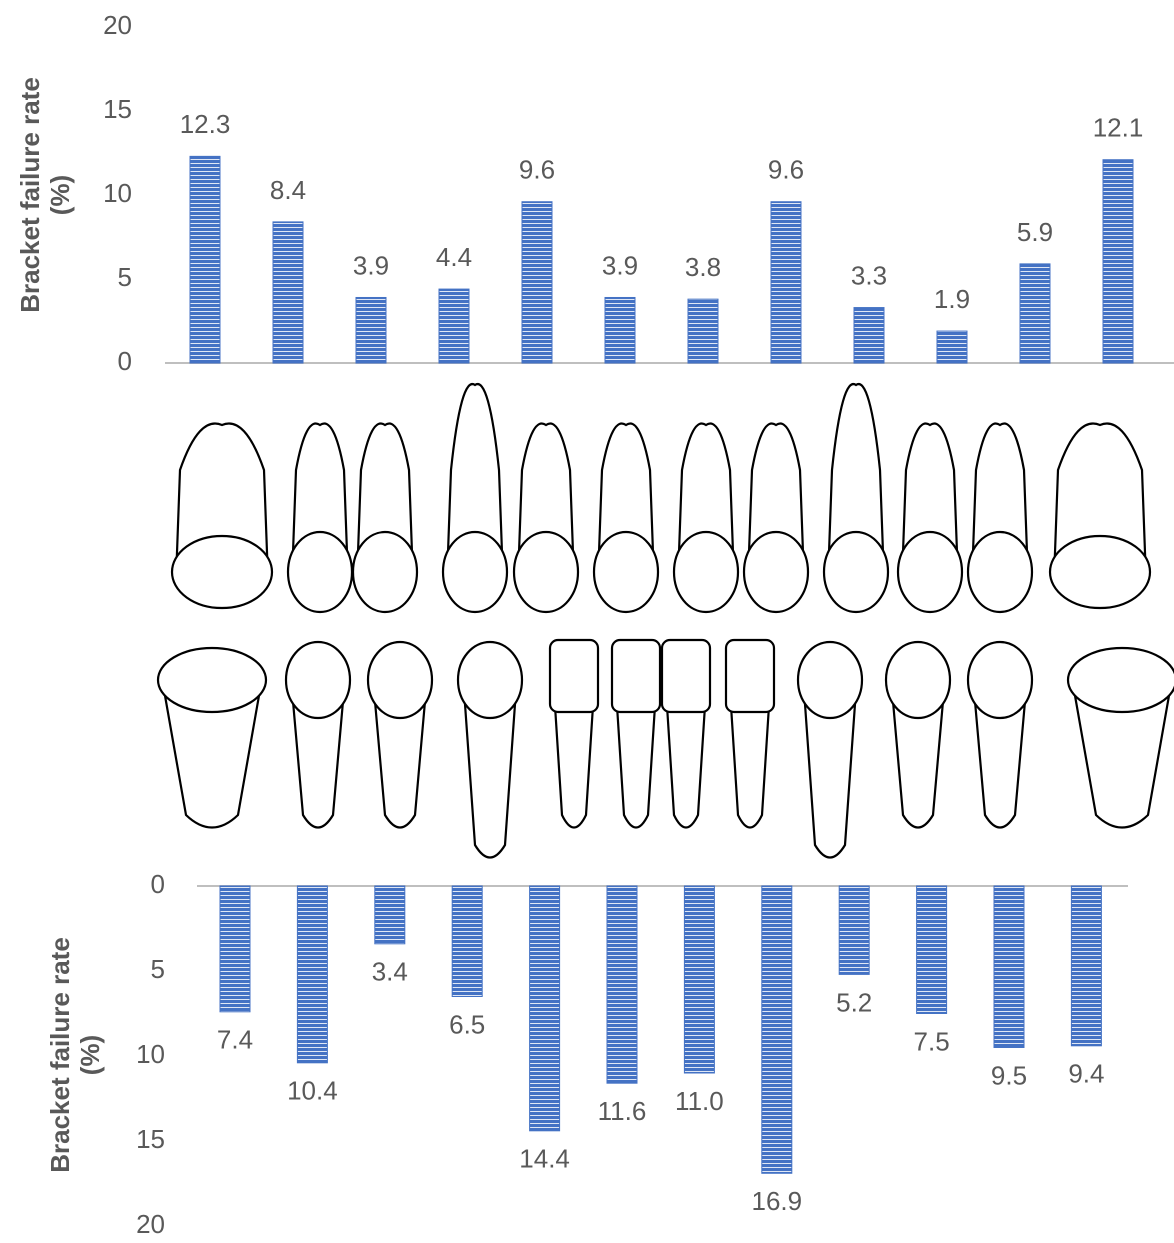 The height and width of the screenshot is (1243, 1174). Describe the element at coordinates (390, 972) in the screenshot. I see `value-label: 3.4` at that location.